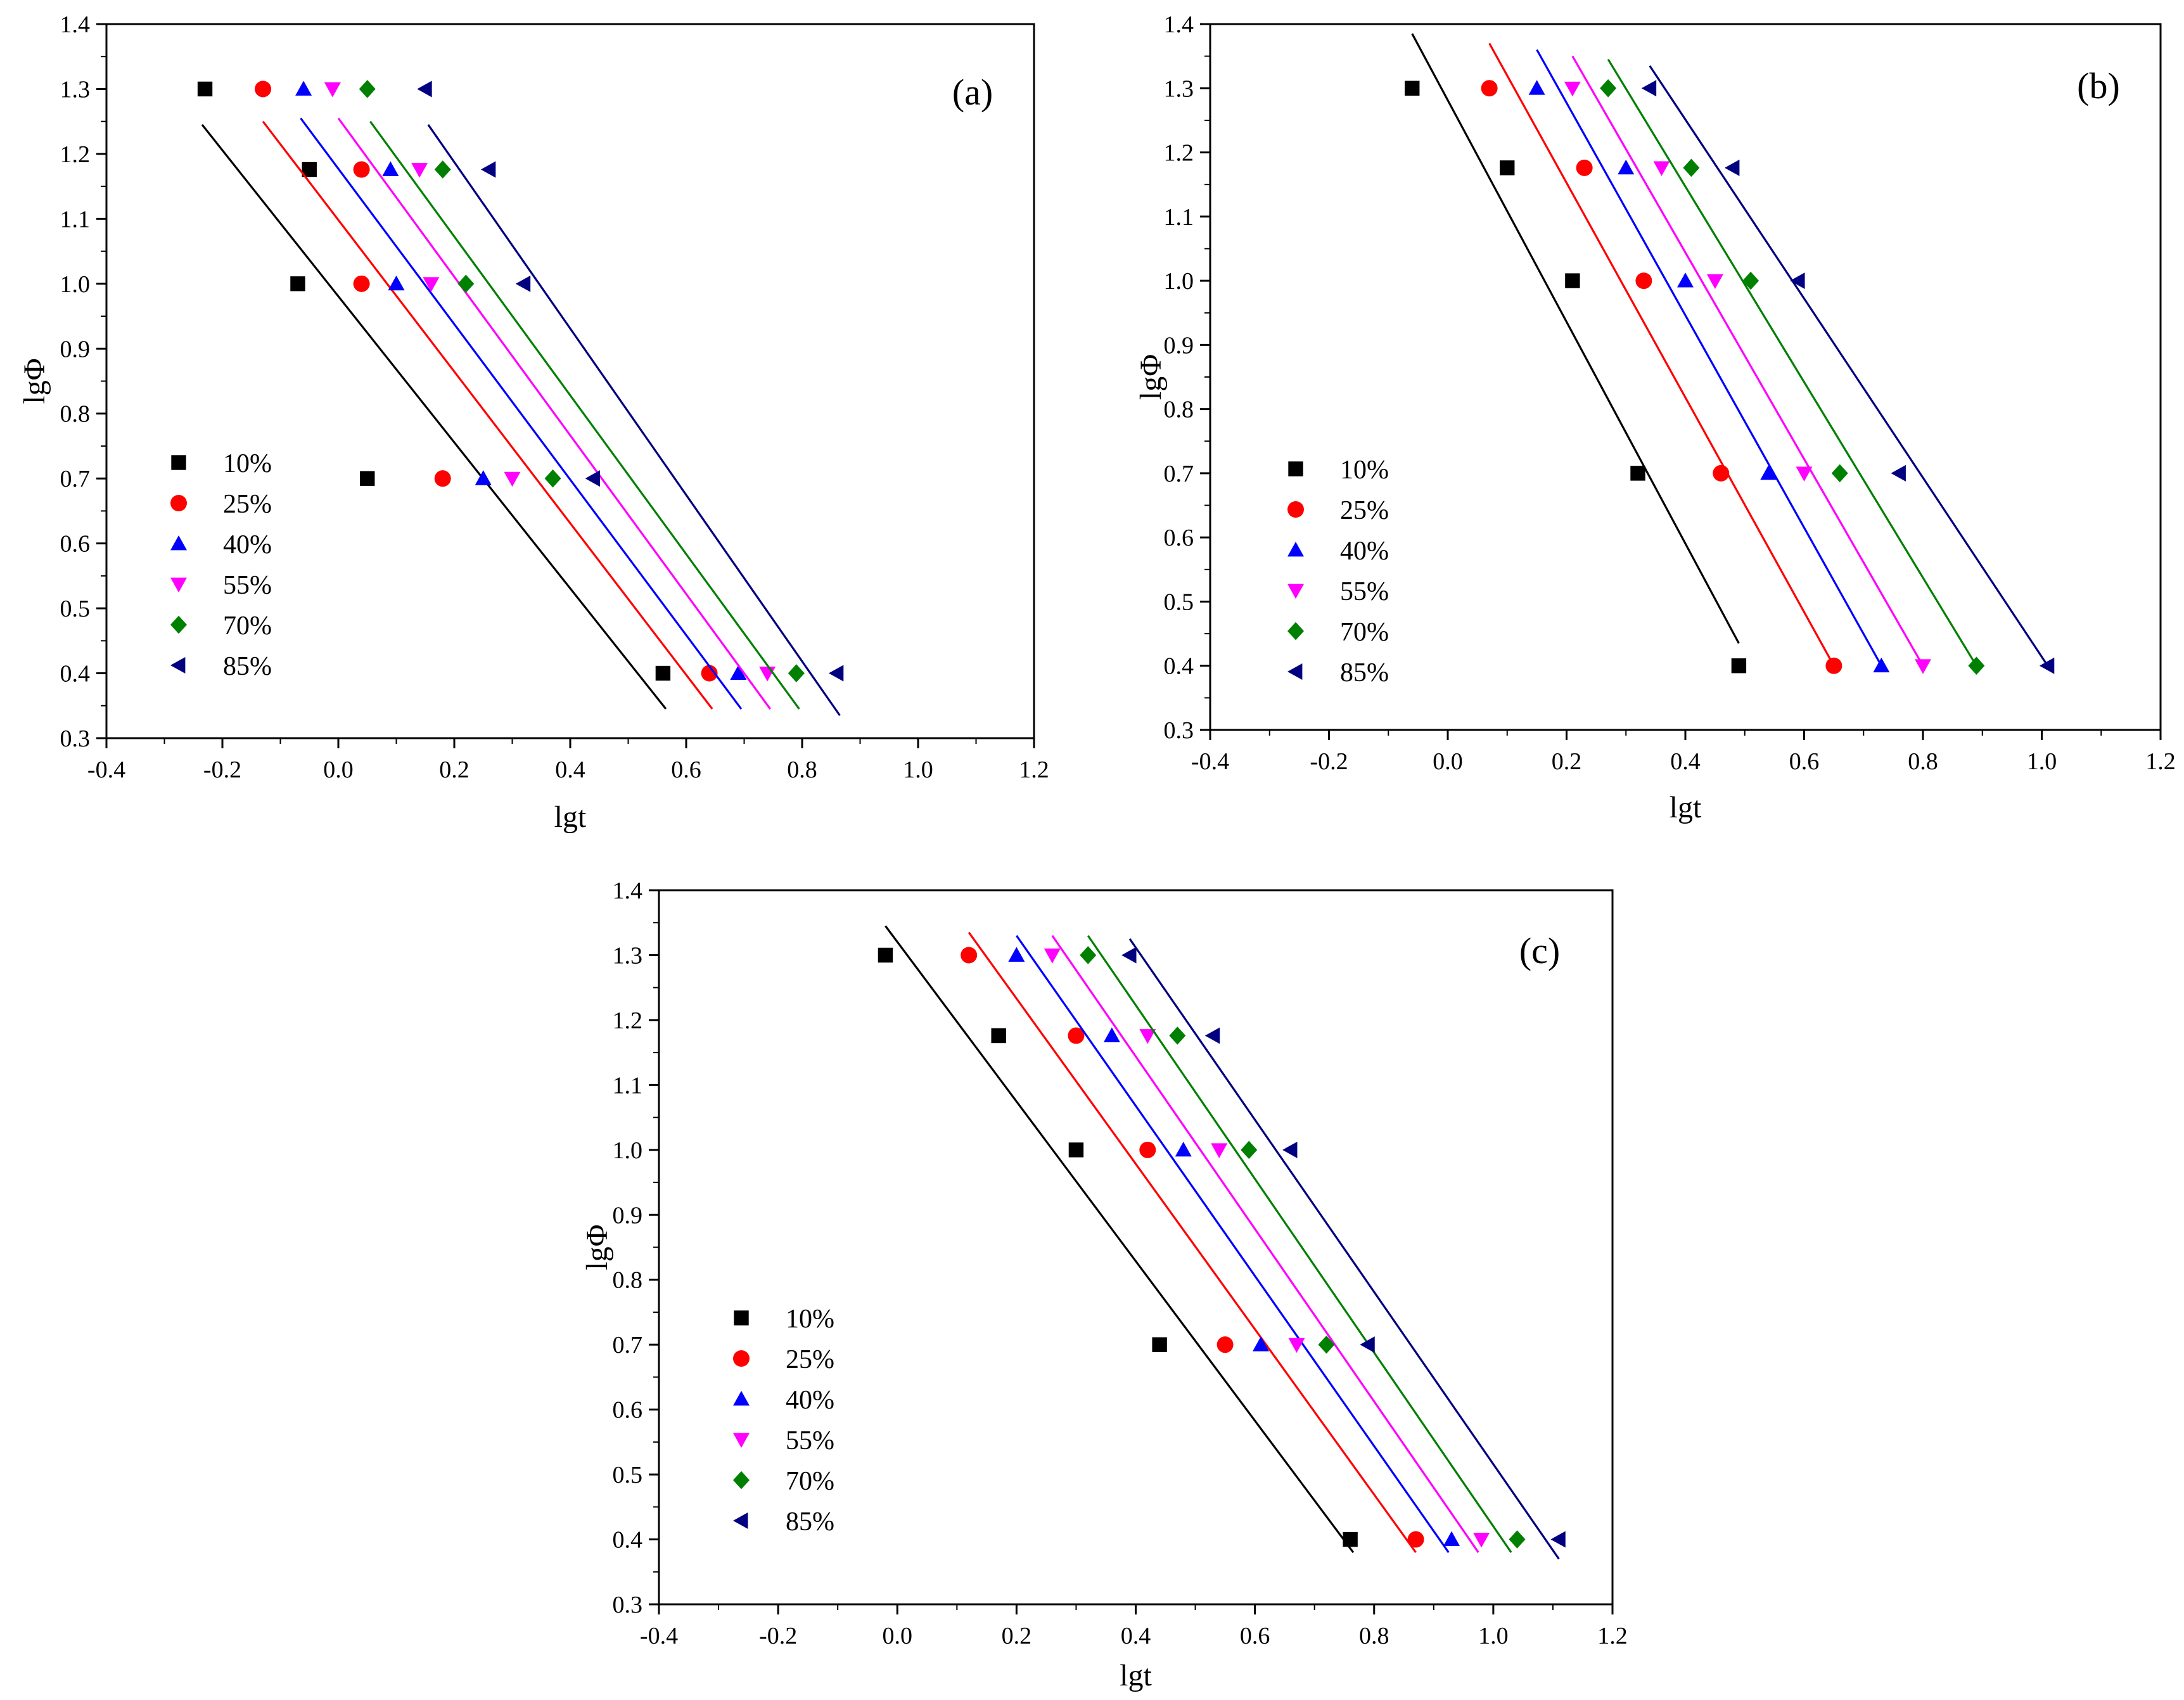 The height and width of the screenshot is (1700, 2184). I want to click on legend: 10% 25% 40% 55% 70% 85%, so click(221, 565).